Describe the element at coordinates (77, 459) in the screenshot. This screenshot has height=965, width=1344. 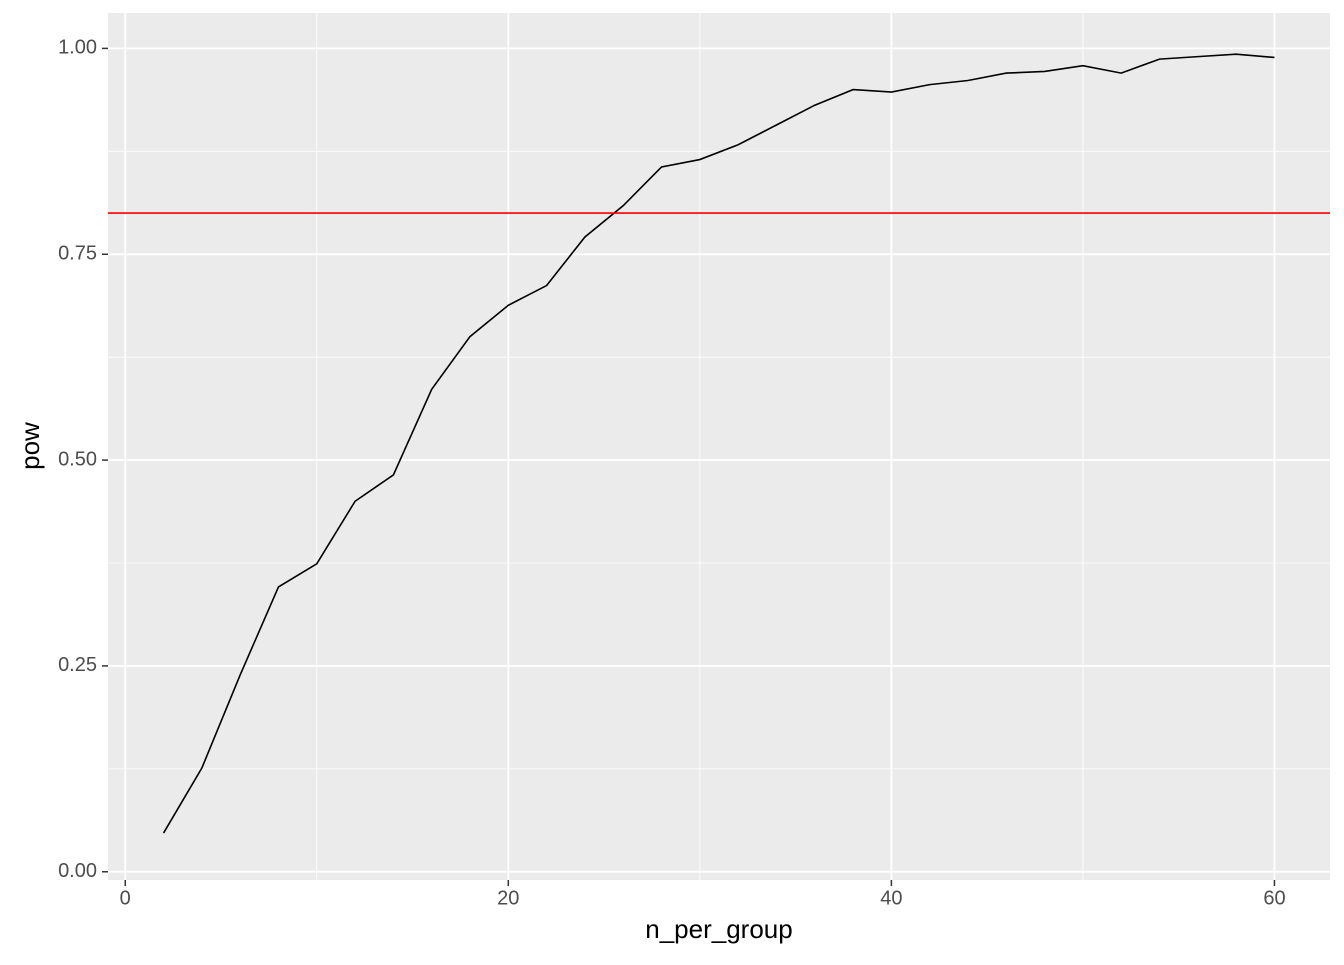
I see `y-tick-label: 0.50` at that location.